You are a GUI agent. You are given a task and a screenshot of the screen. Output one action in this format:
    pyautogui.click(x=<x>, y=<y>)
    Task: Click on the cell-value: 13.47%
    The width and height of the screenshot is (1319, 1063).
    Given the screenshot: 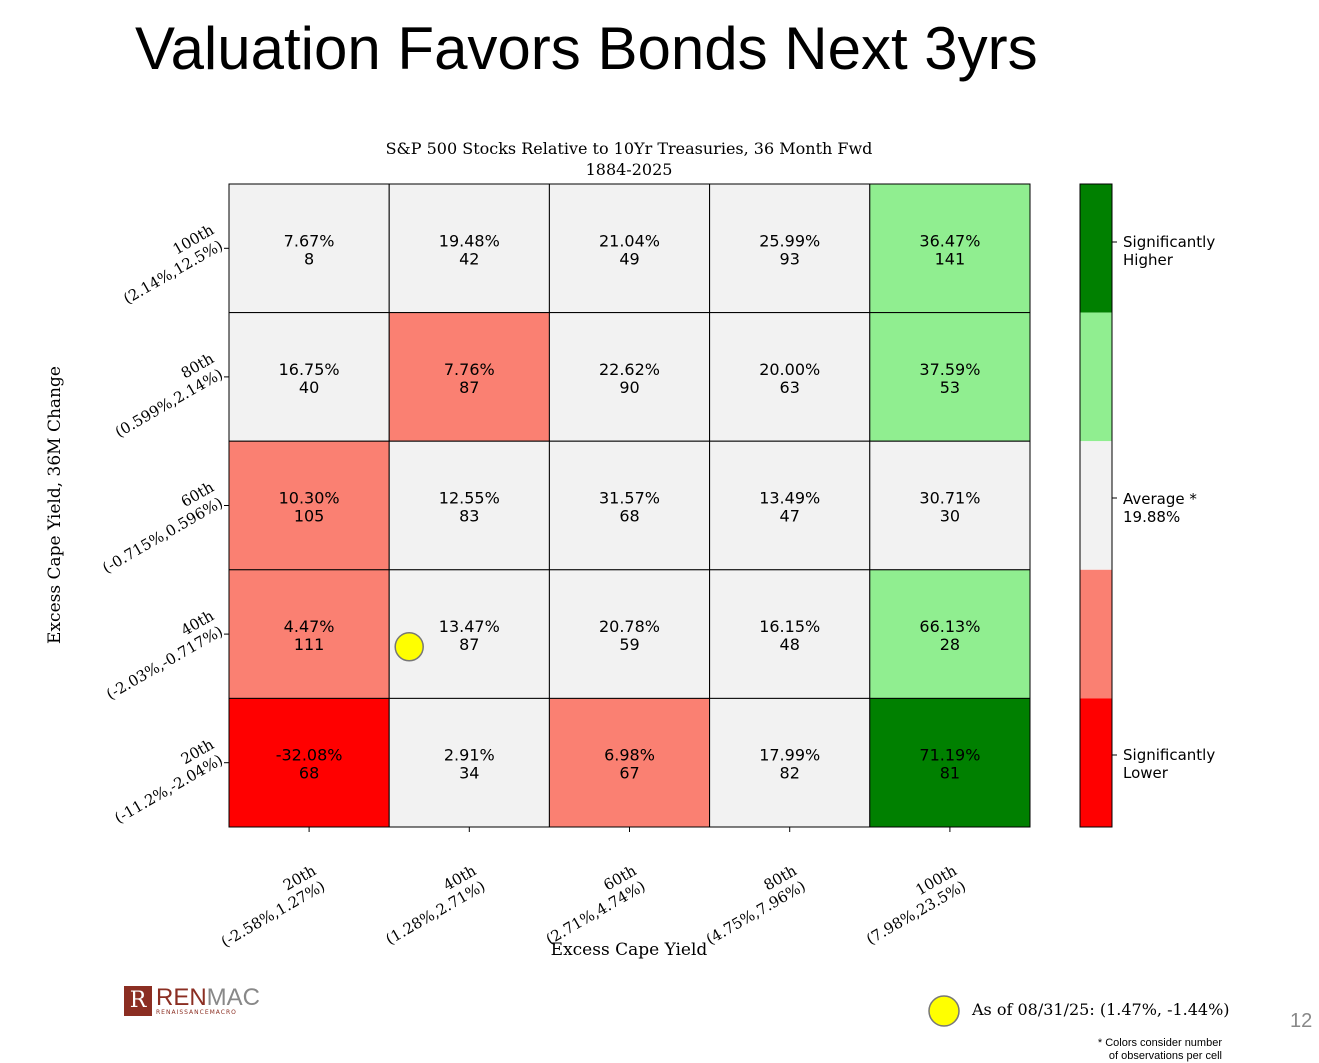 What is the action you would take?
    pyautogui.click(x=469, y=626)
    